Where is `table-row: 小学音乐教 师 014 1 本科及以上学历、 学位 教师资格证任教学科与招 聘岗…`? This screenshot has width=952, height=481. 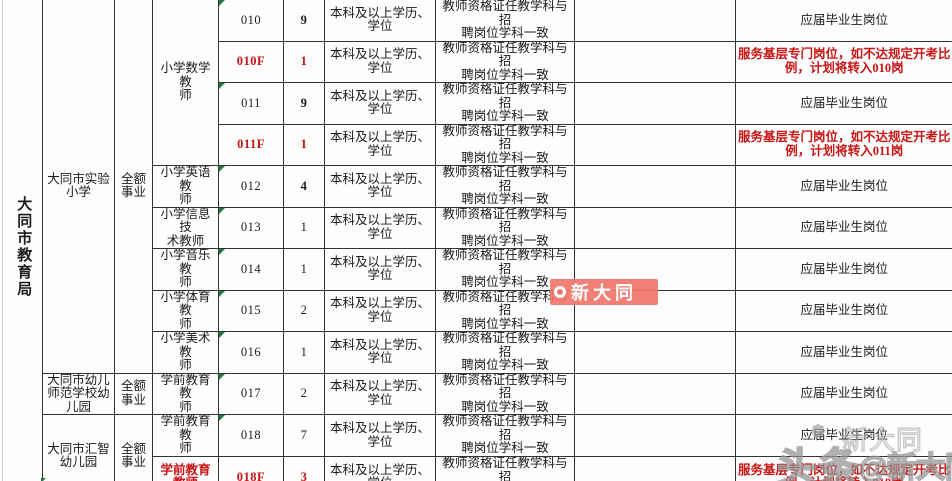
table-row: 小学音乐教 师 014 1 本科及以上学历、 学位 教师资格证任教学科与招 聘岗… is located at coordinates (477, 269).